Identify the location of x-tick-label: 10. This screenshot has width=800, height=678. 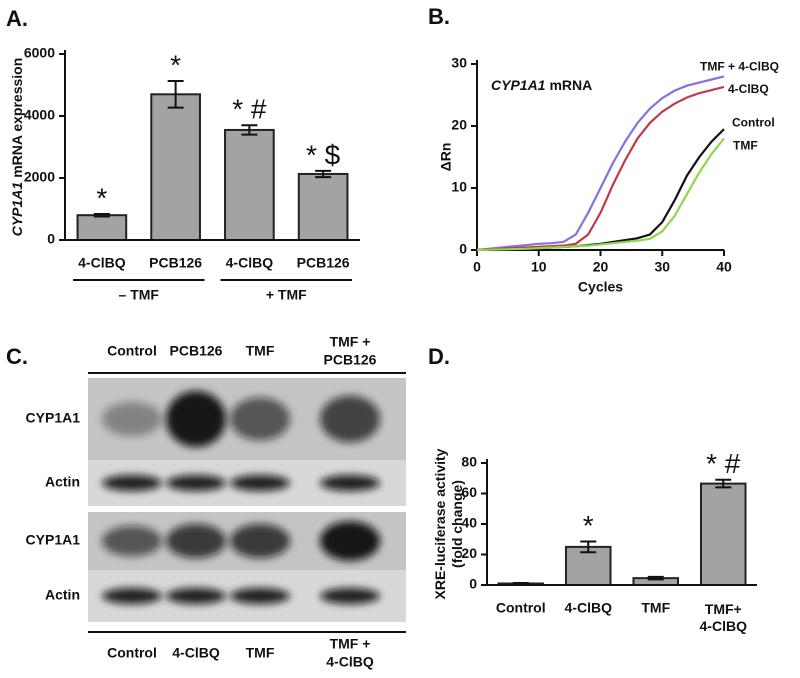
(539, 267).